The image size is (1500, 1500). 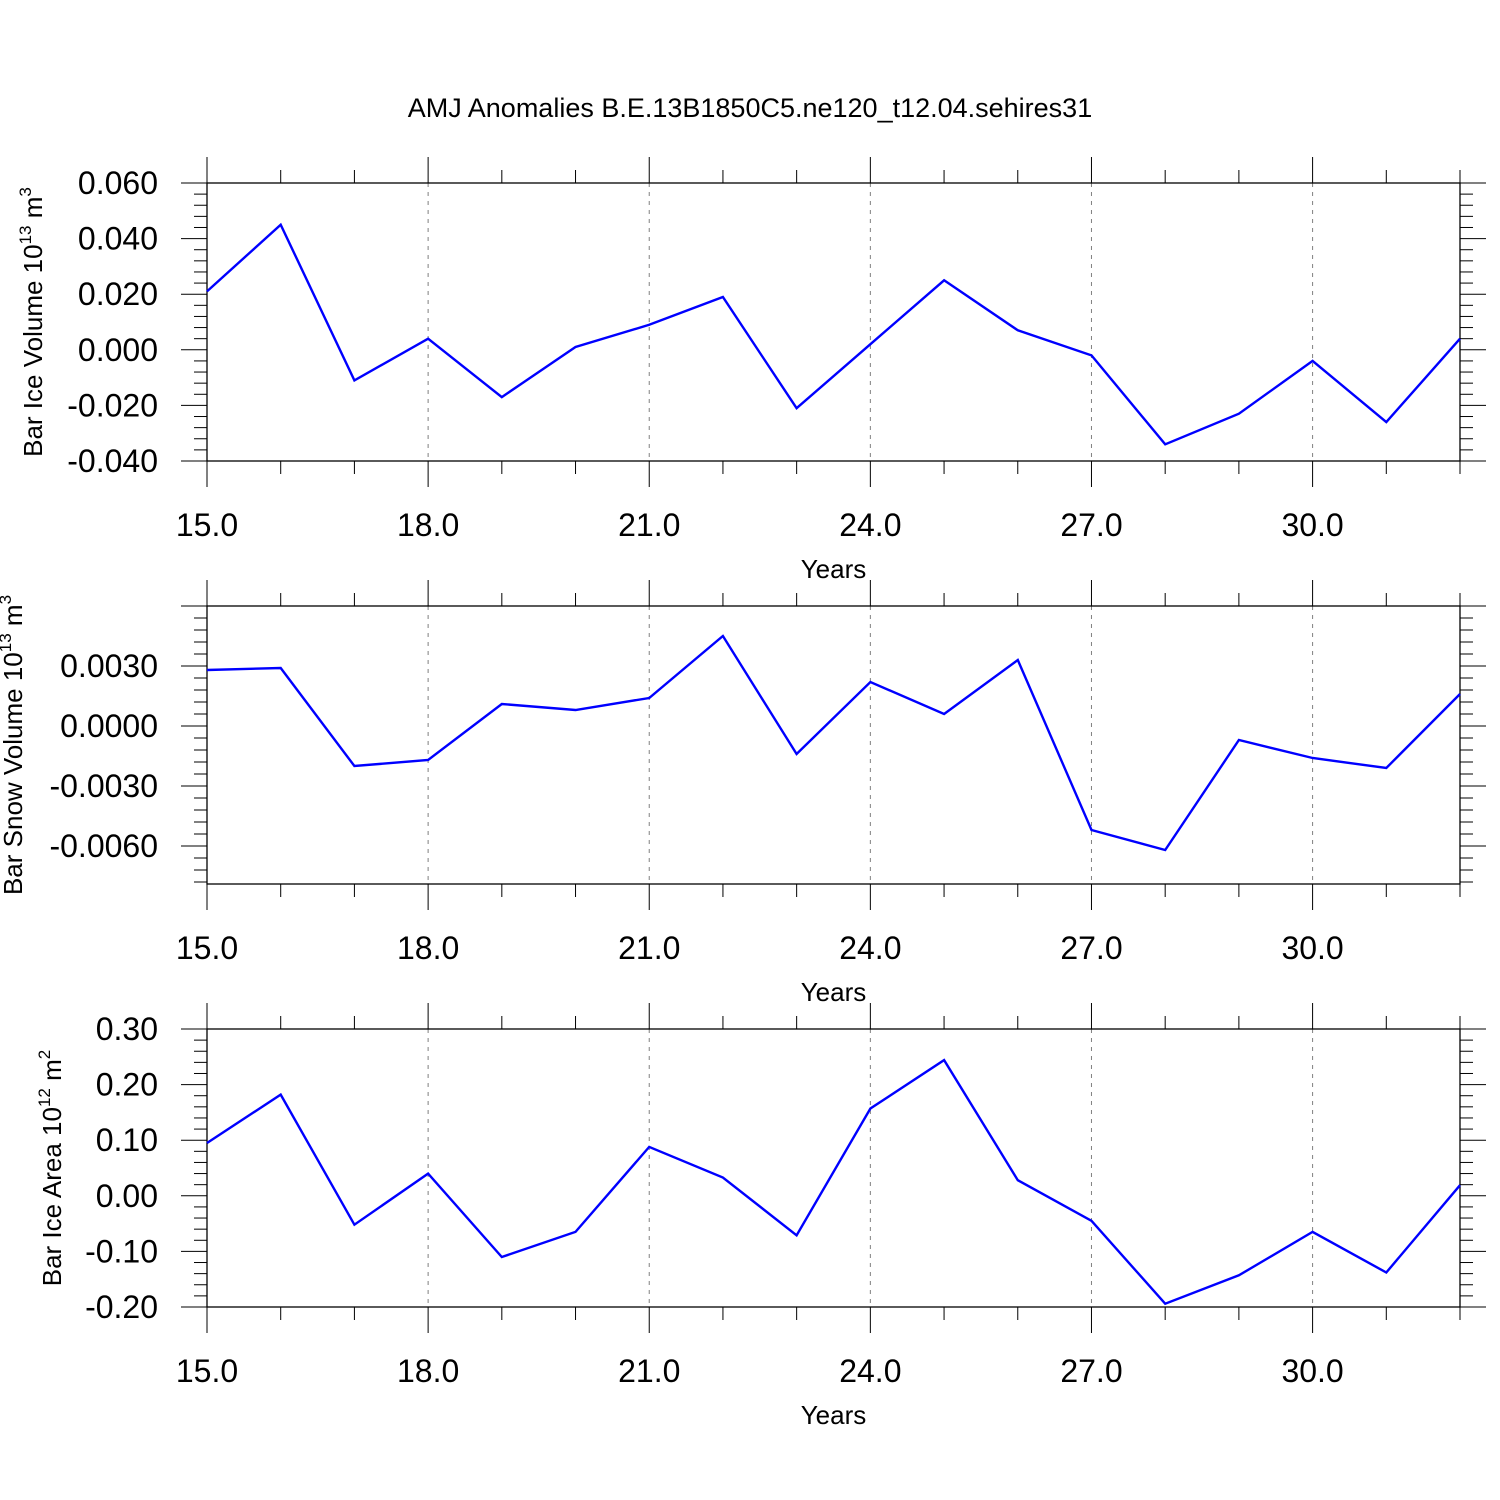 I want to click on y-tick-label: 0.000, so click(x=118, y=350).